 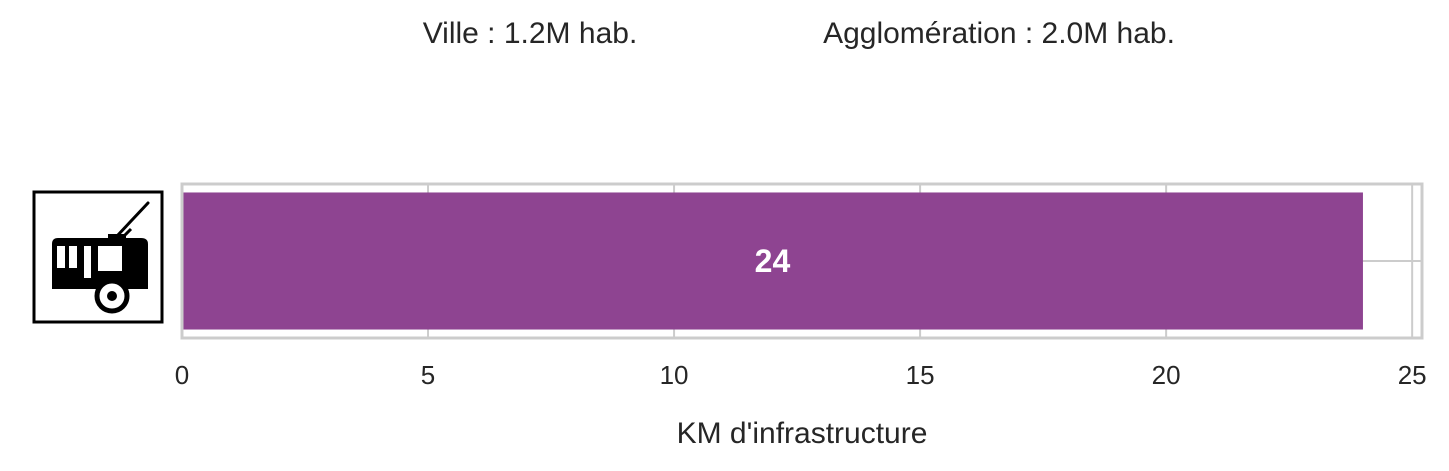 I want to click on trolleybus-icon, so click(x=98, y=257).